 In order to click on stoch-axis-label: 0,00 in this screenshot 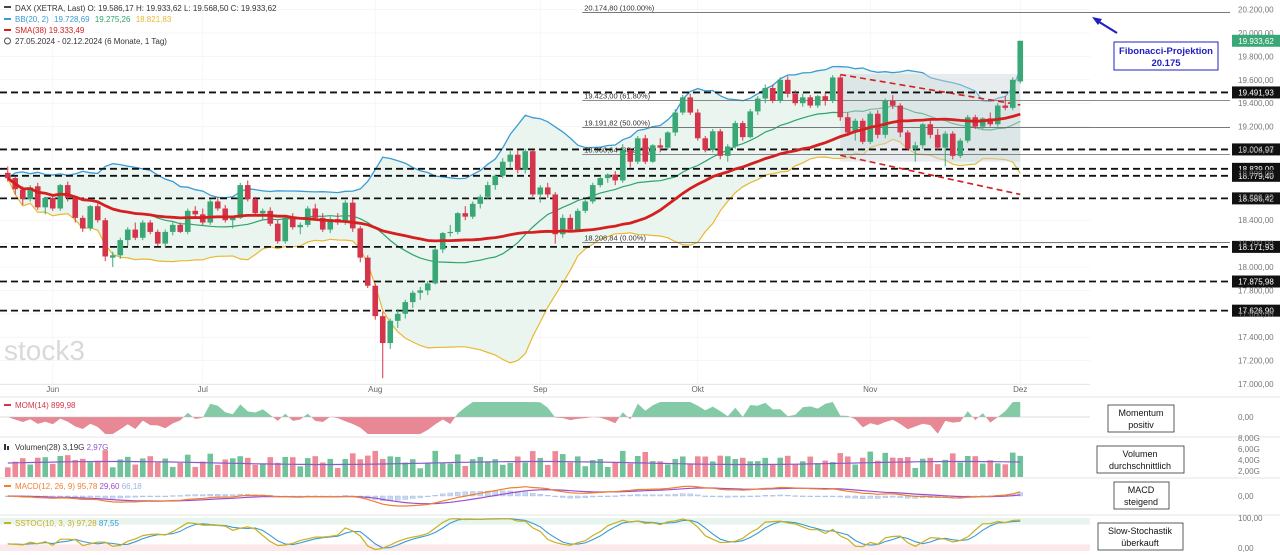, I will do `click(1246, 548)`.